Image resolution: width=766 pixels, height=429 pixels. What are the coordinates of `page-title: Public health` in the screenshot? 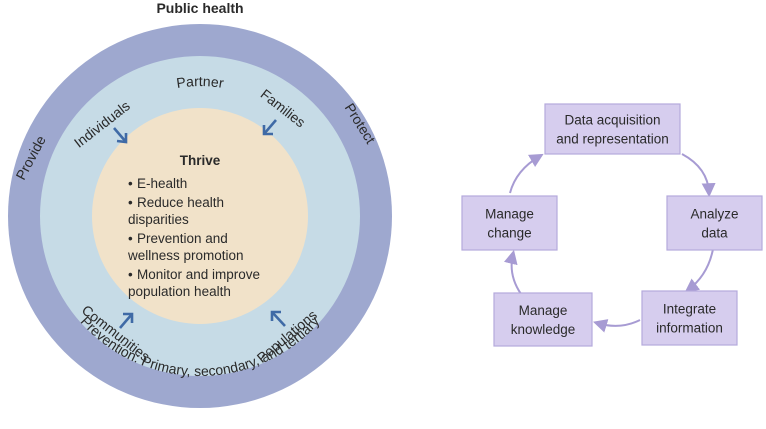 It's located at (199, 8).